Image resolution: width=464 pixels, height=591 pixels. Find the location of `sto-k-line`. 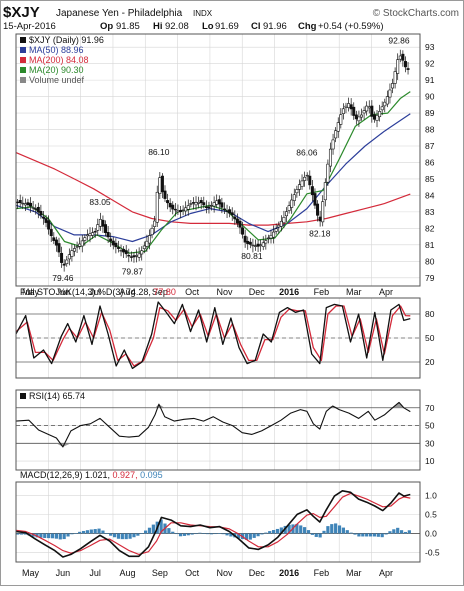

sto-k-line is located at coordinates (213, 335).